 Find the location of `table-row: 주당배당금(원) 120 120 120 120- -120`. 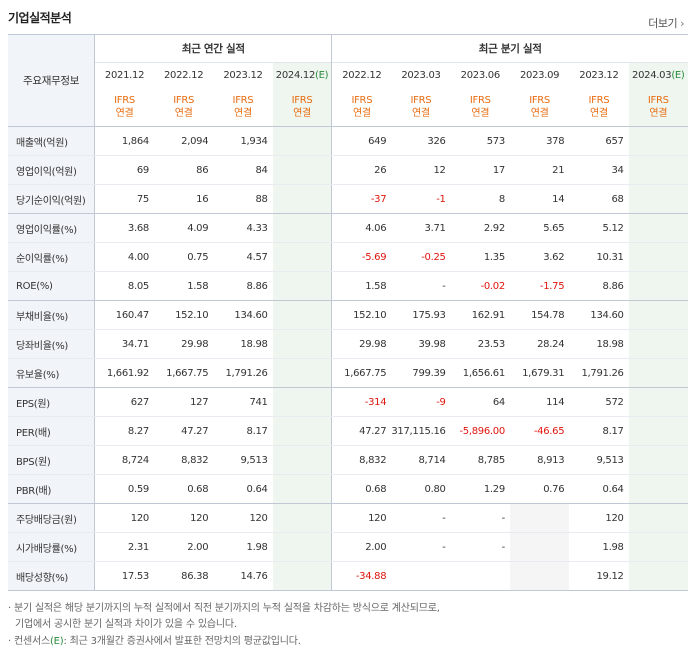

table-row: 주당배당금(원) 120 120 120 120- -120 is located at coordinates (348, 518).